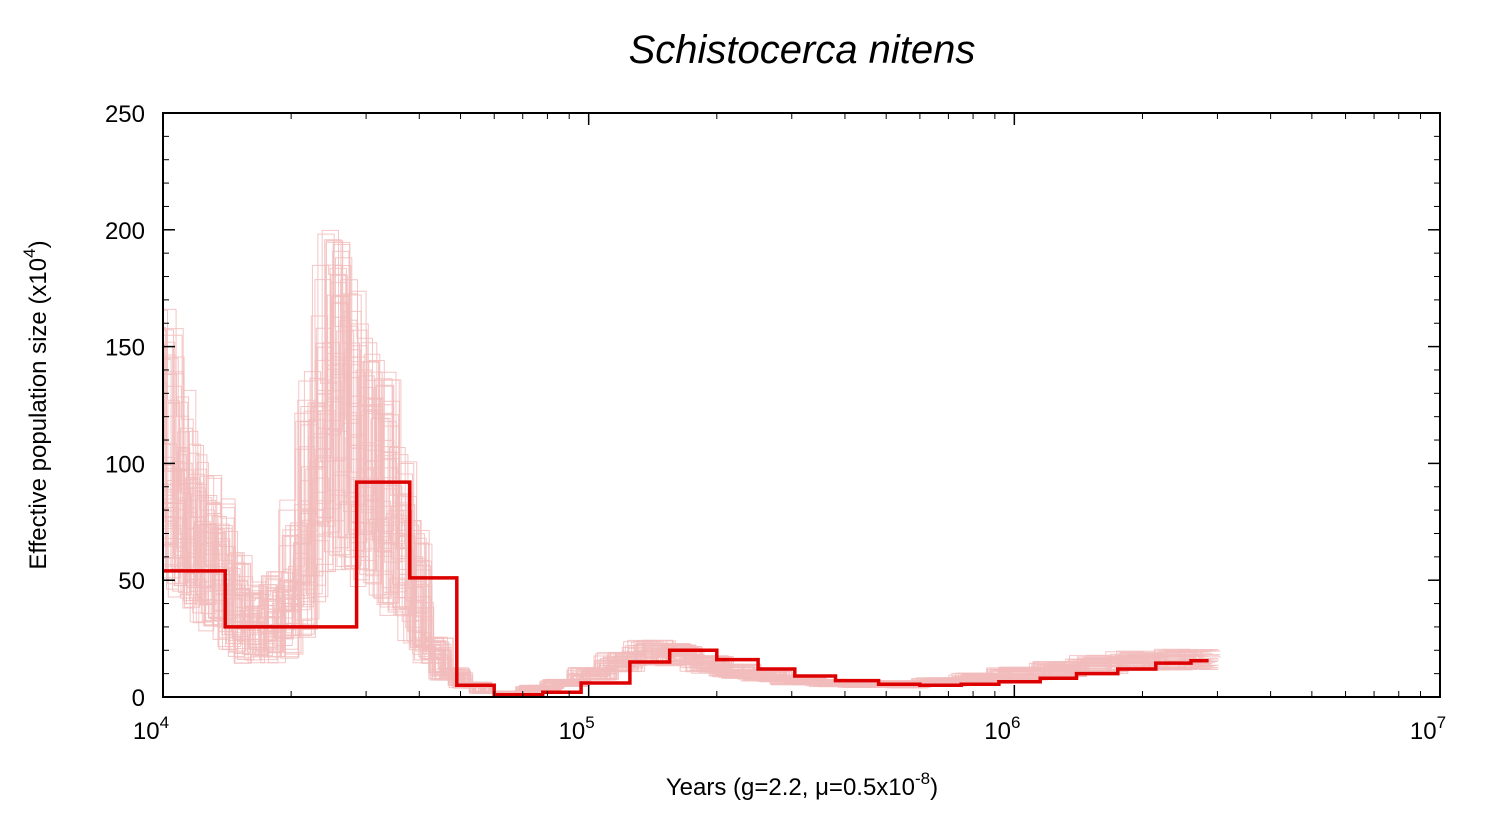 This screenshot has width=1500, height=837. I want to click on x-axis-label: Years (g=2.2, μ=0.5x10-8), so click(802, 785).